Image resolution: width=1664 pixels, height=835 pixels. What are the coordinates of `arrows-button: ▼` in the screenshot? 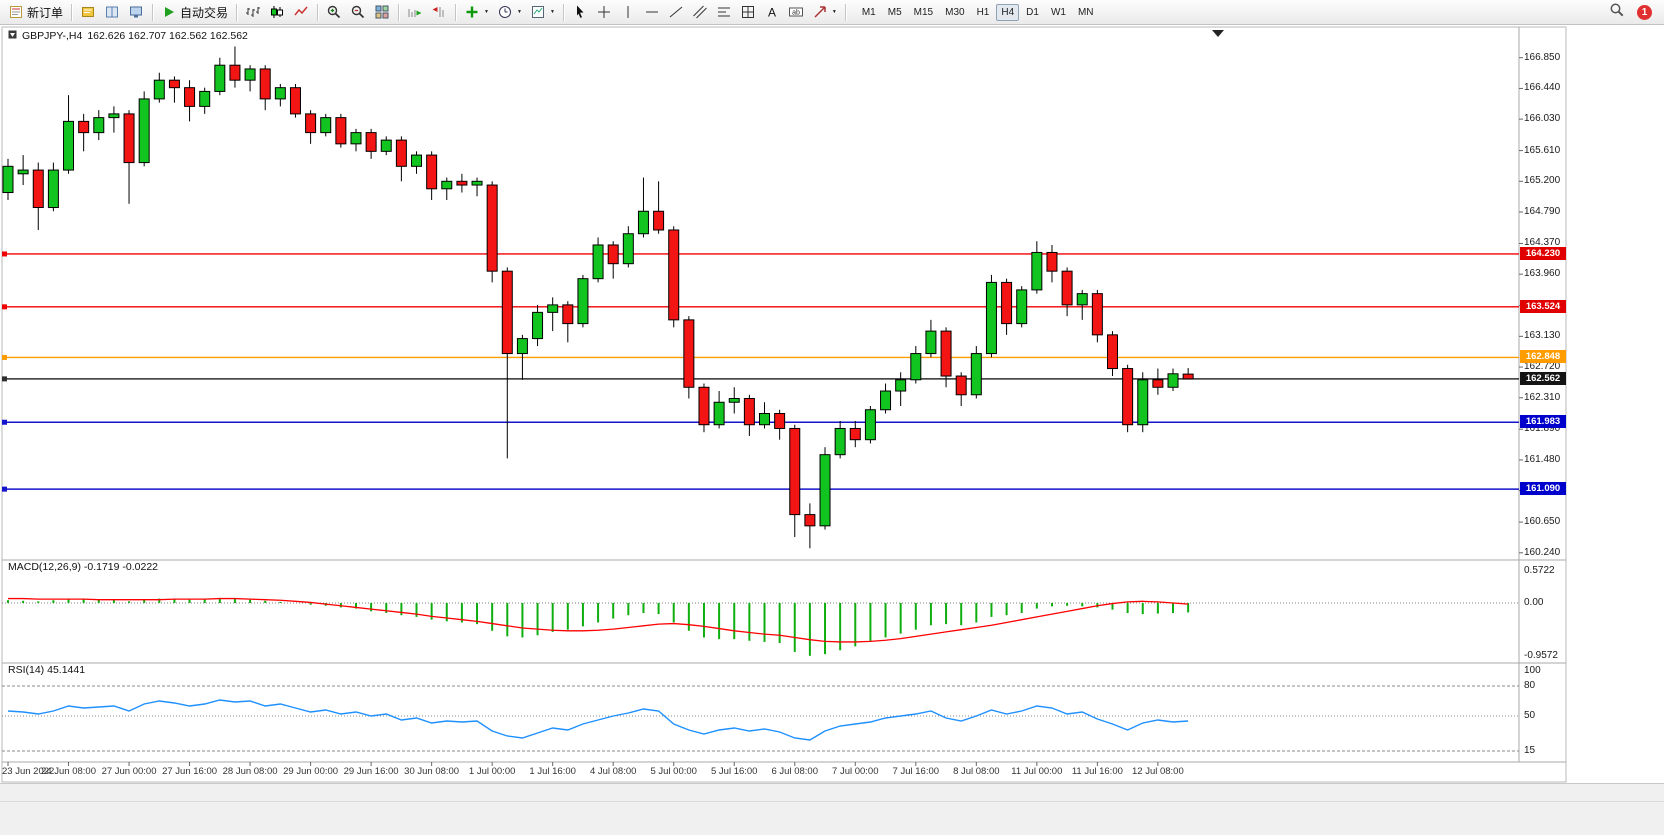 It's located at (824, 12).